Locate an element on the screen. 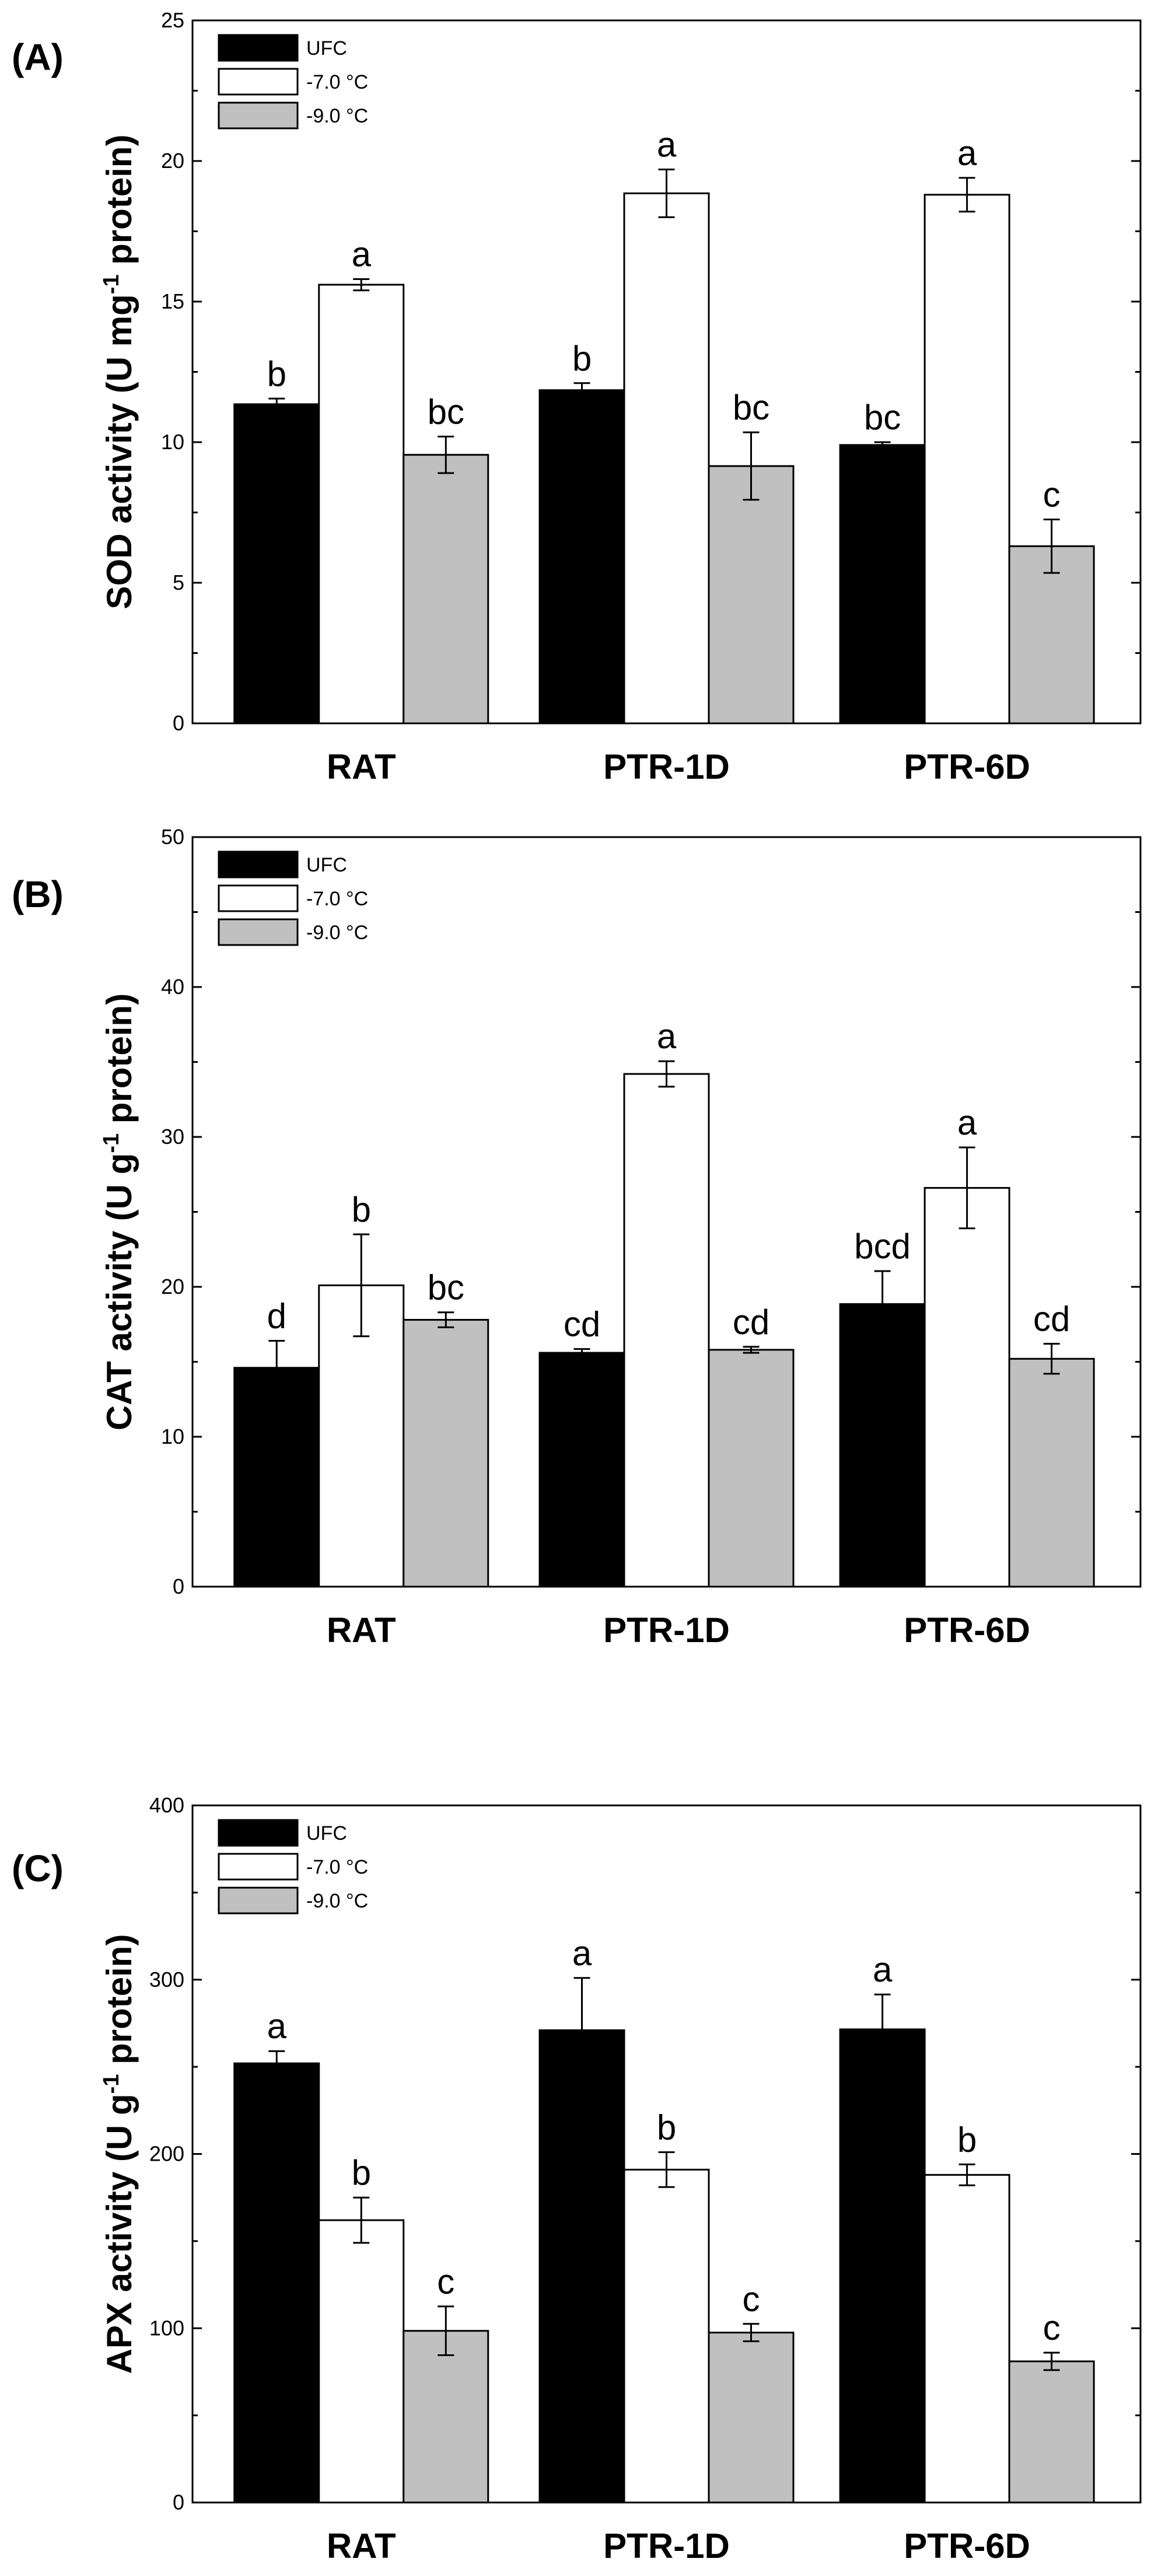 The height and width of the screenshot is (2576, 1158). y-tick-label: 100 is located at coordinates (166, 2328).